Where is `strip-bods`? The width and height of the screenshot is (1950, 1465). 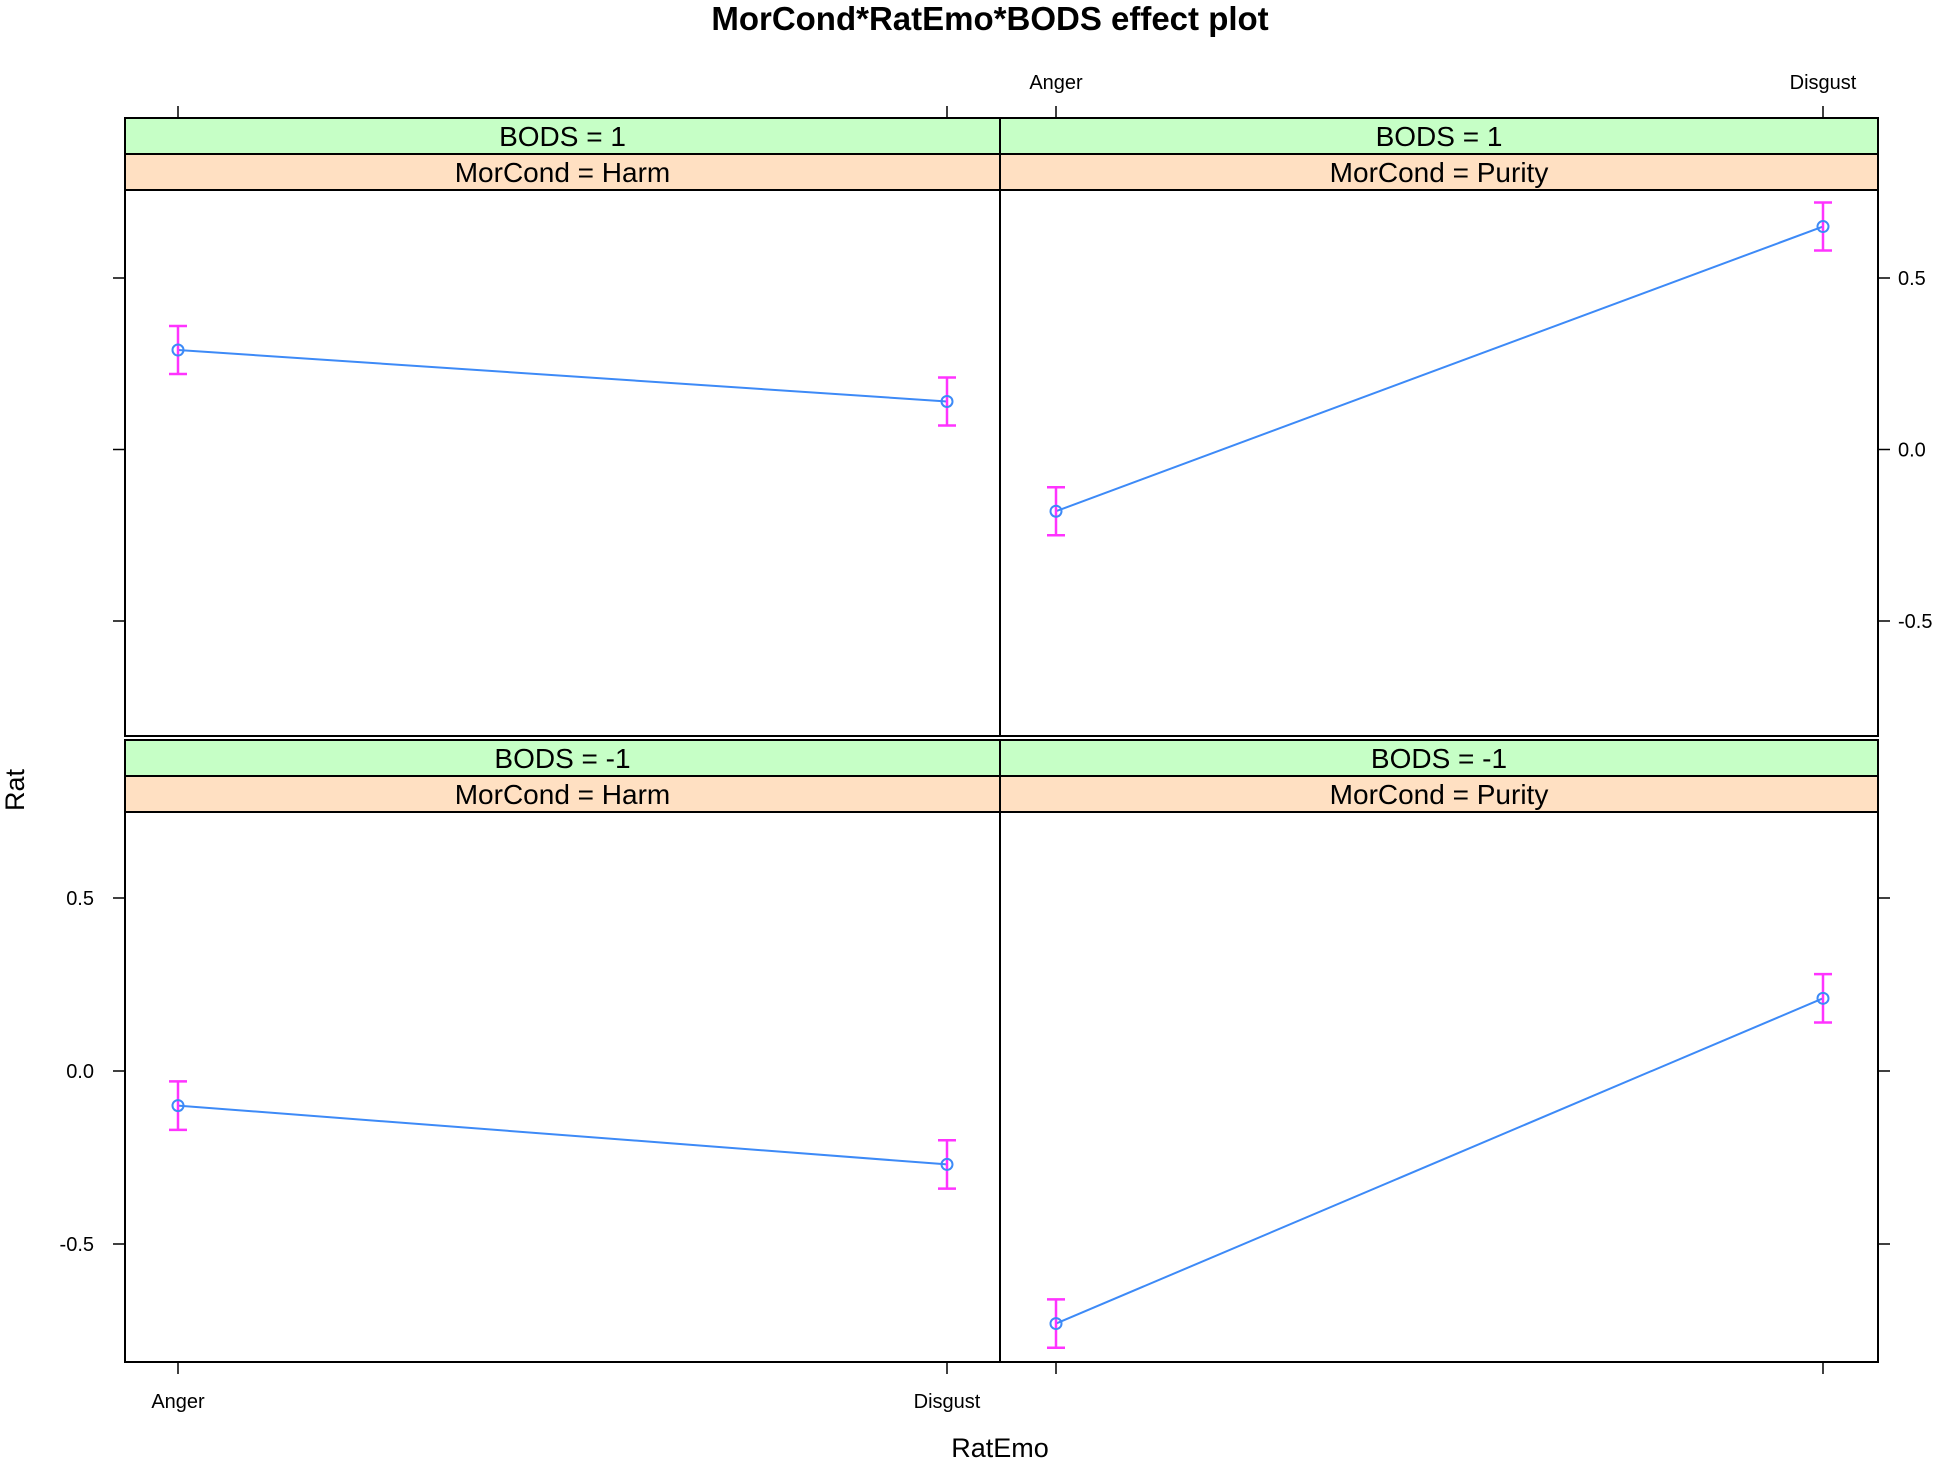
strip-bods is located at coordinates (562, 136).